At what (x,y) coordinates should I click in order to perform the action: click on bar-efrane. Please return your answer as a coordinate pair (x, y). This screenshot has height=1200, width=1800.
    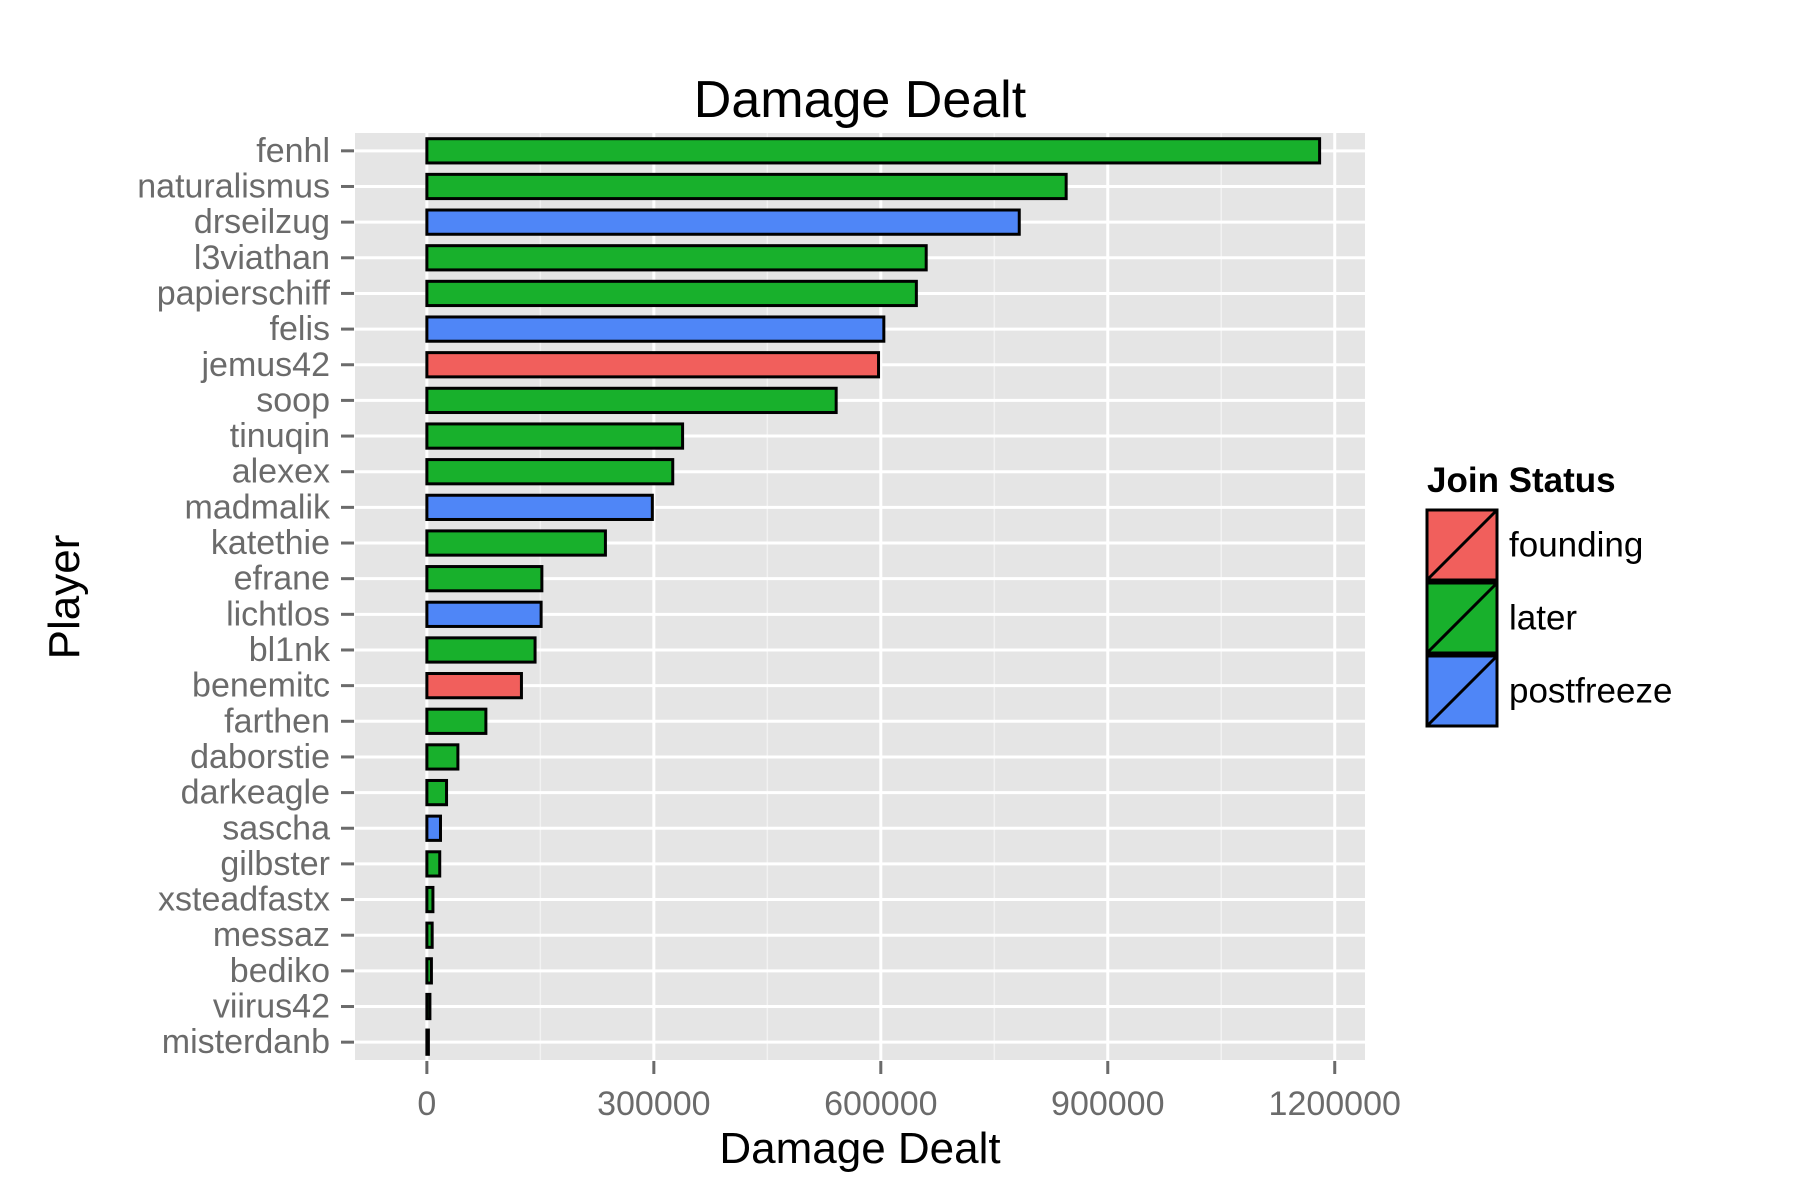
    Looking at the image, I should click on (484, 579).